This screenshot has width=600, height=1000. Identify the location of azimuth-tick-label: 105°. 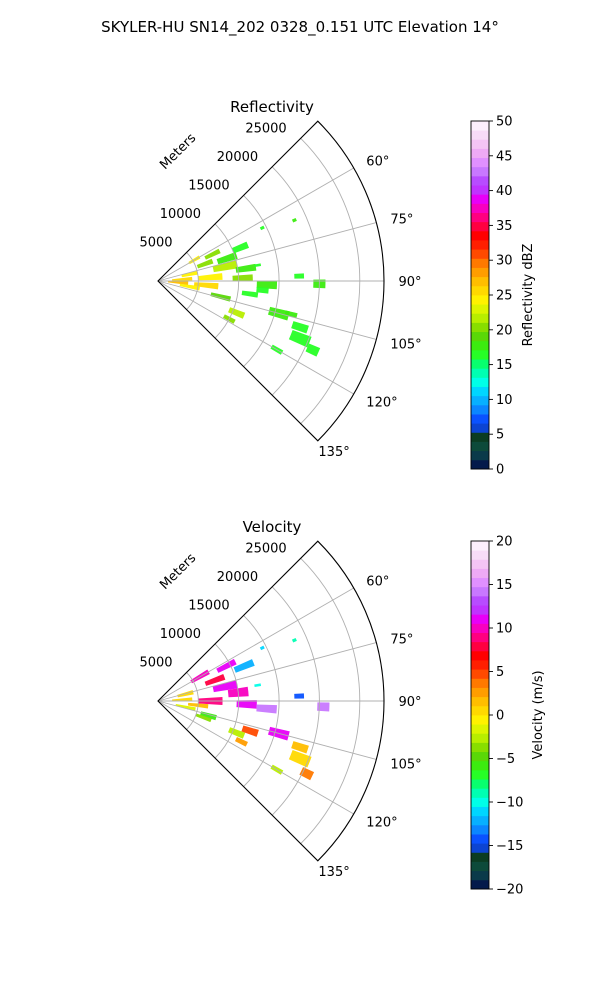
(405, 764).